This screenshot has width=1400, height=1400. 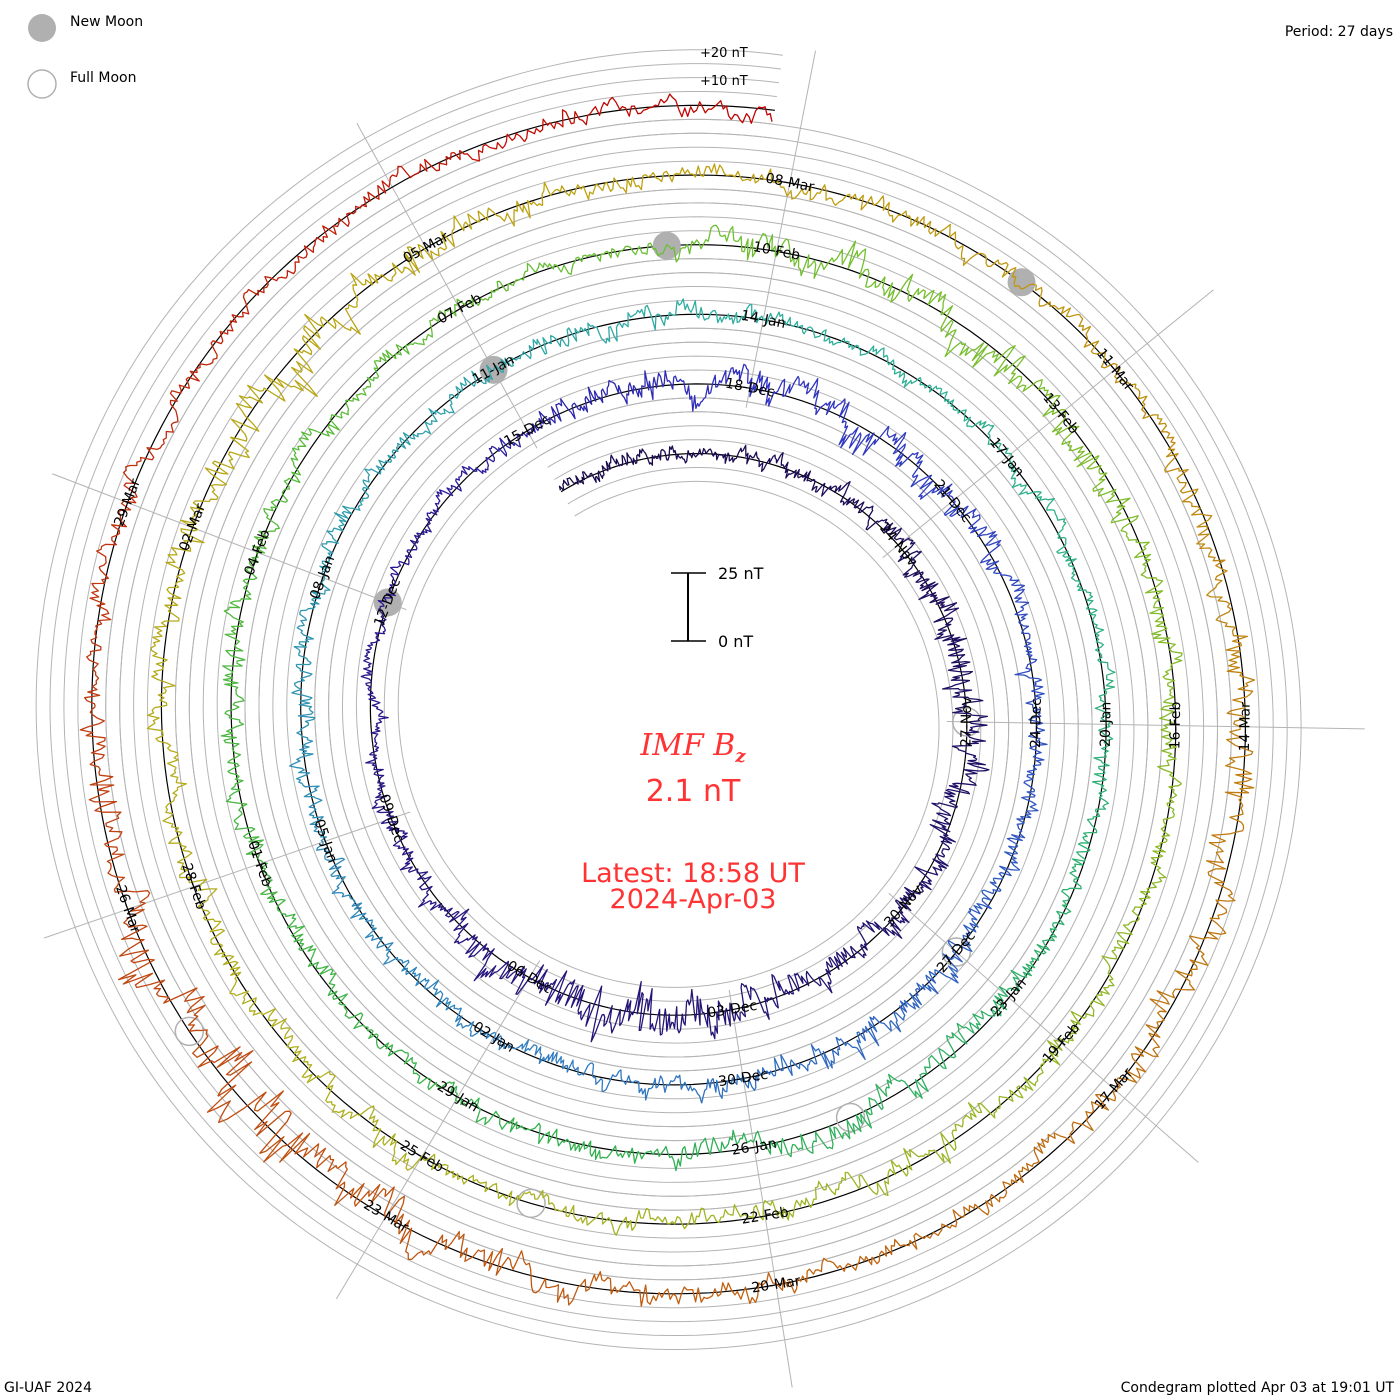 I want to click on date-label: 24-Dec, so click(x=1036, y=723).